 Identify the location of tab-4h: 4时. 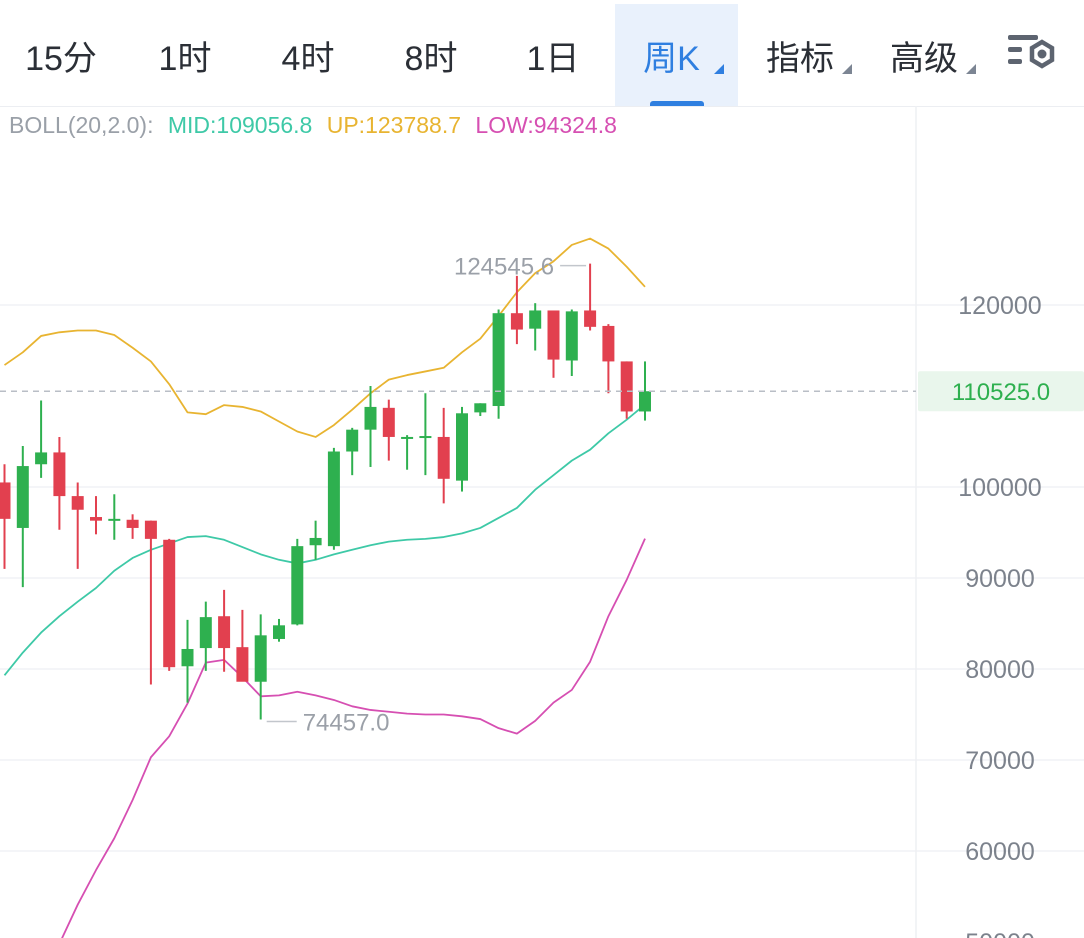
(308, 55).